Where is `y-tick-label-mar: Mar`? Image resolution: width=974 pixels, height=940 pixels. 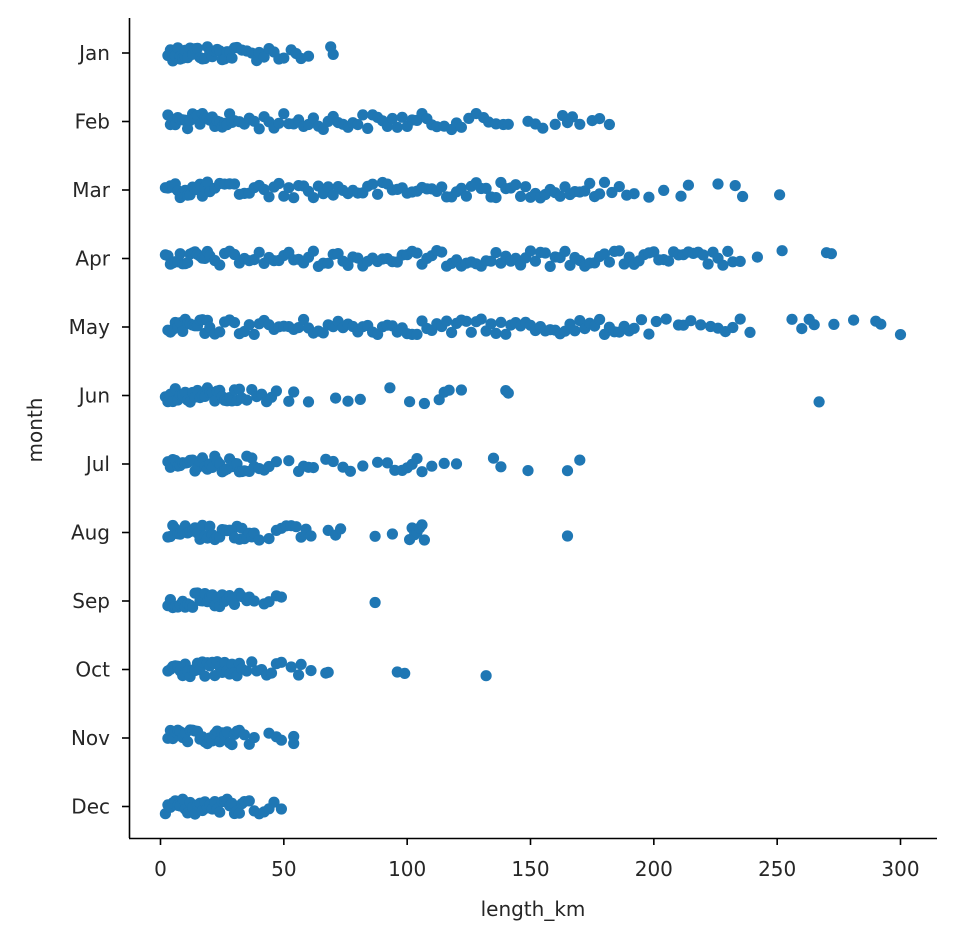 y-tick-label-mar: Mar is located at coordinates (91, 190).